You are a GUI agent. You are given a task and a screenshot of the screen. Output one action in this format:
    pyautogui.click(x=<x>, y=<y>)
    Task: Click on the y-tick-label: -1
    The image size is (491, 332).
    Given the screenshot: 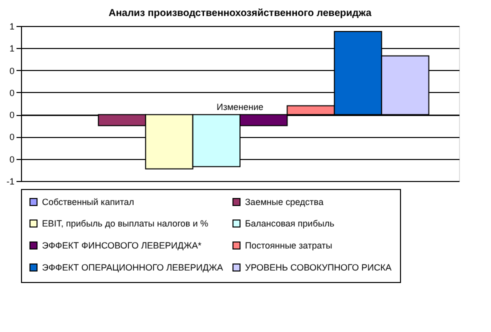 What is the action you would take?
    pyautogui.click(x=10, y=181)
    